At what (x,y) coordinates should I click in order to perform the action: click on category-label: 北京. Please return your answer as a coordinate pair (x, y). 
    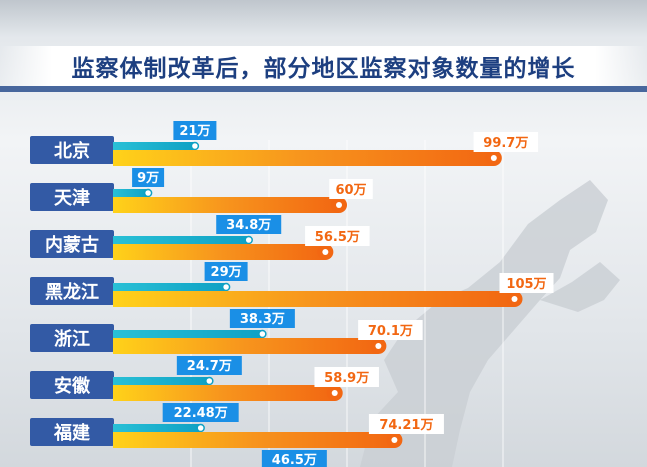
    Looking at the image, I should click on (72, 151).